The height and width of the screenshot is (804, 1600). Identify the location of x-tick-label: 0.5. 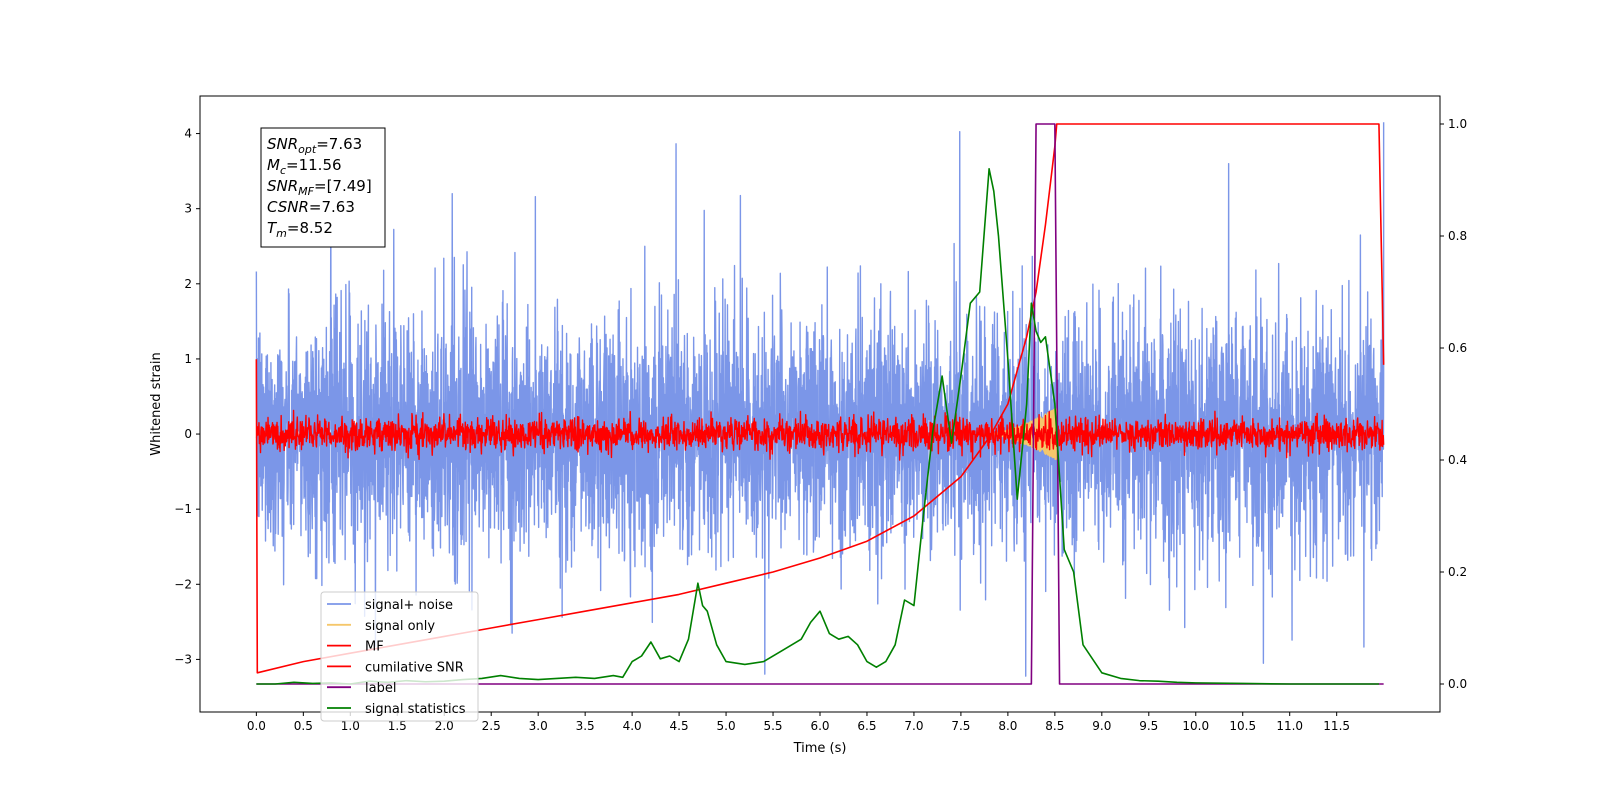
(303, 726).